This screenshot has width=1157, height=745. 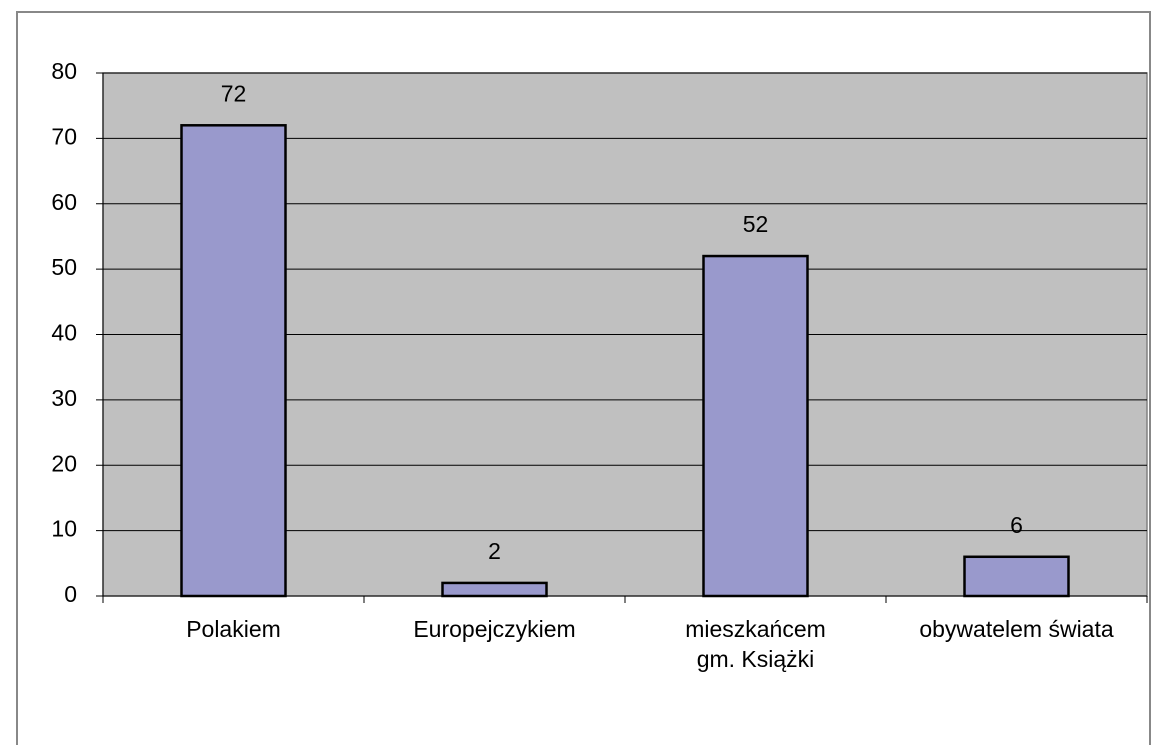 What do you see at coordinates (1016, 629) in the screenshot?
I see `x-tick-label: obywatelem świata` at bounding box center [1016, 629].